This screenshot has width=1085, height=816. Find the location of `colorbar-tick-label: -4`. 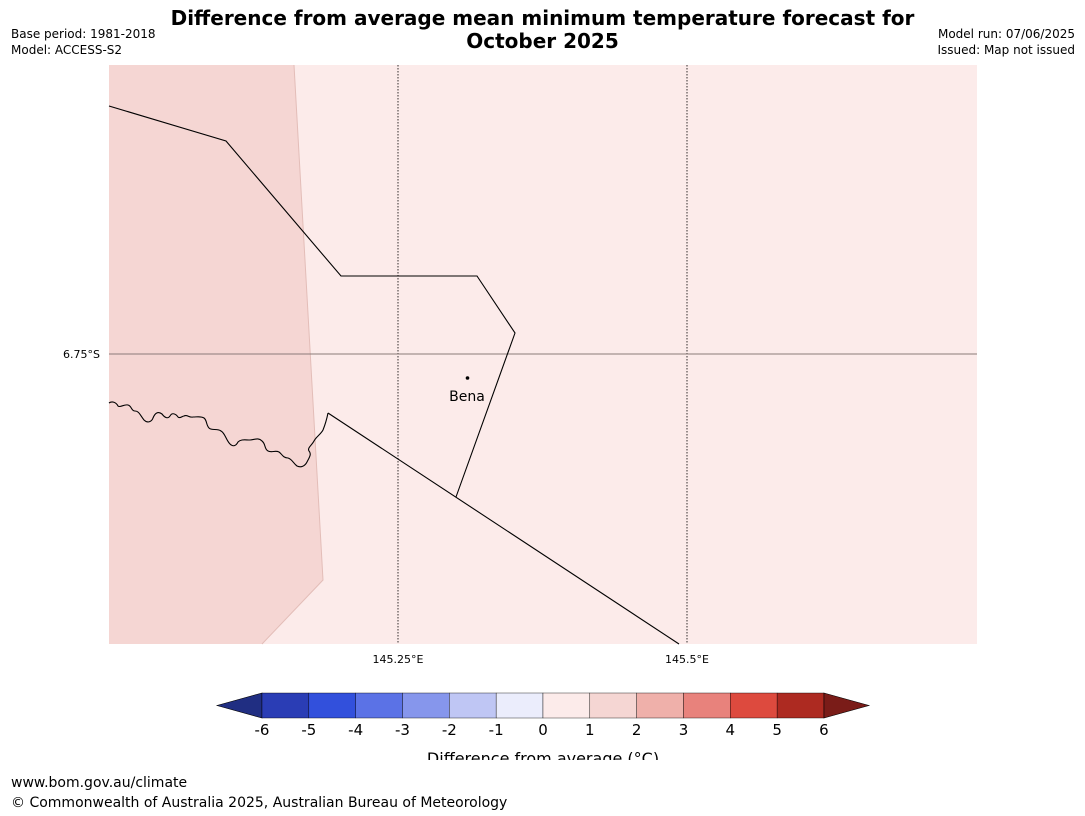

colorbar-tick-label: -4 is located at coordinates (355, 730).